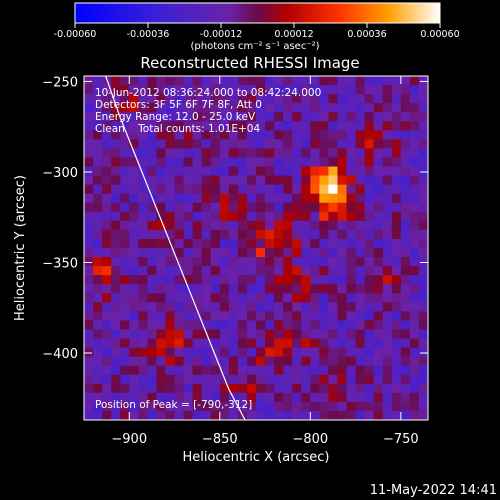 The width and height of the screenshot is (500, 500). What do you see at coordinates (208, 93) in the screenshot?
I see `annotation-time-range: 10-Jun-2012 08:36:24.000 to 08:42:24.000` at bounding box center [208, 93].